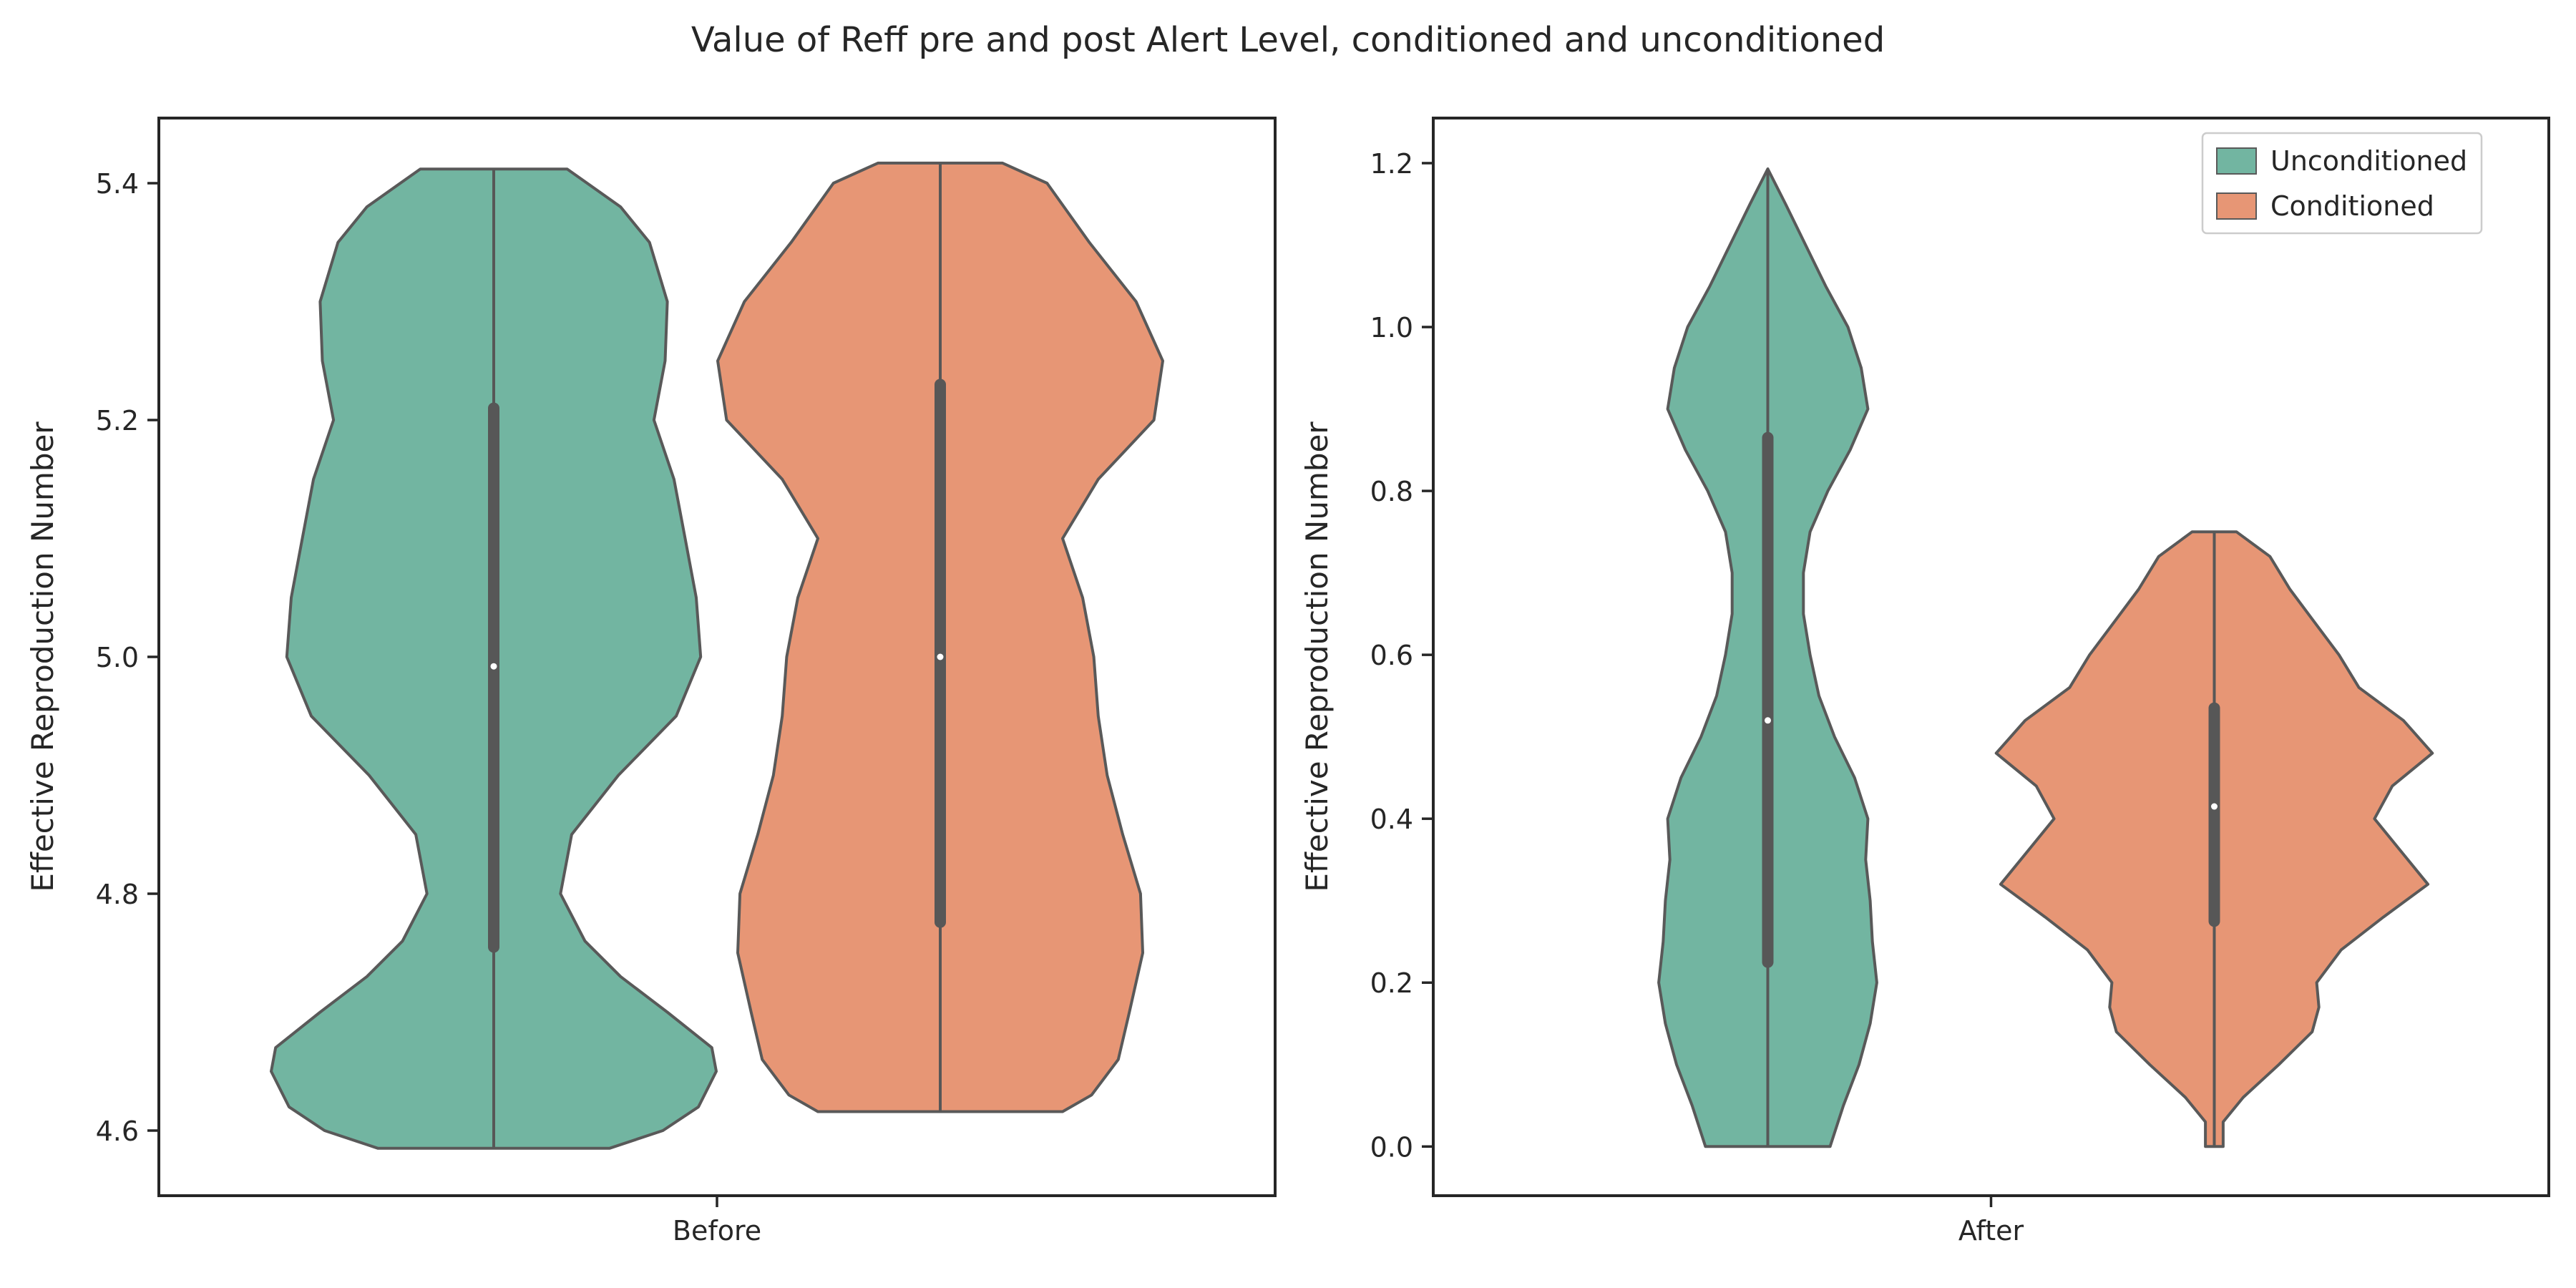 This screenshot has height=1288, width=2576. What do you see at coordinates (117, 184) in the screenshot?
I see `panel-1-ytick-label: 5.4` at bounding box center [117, 184].